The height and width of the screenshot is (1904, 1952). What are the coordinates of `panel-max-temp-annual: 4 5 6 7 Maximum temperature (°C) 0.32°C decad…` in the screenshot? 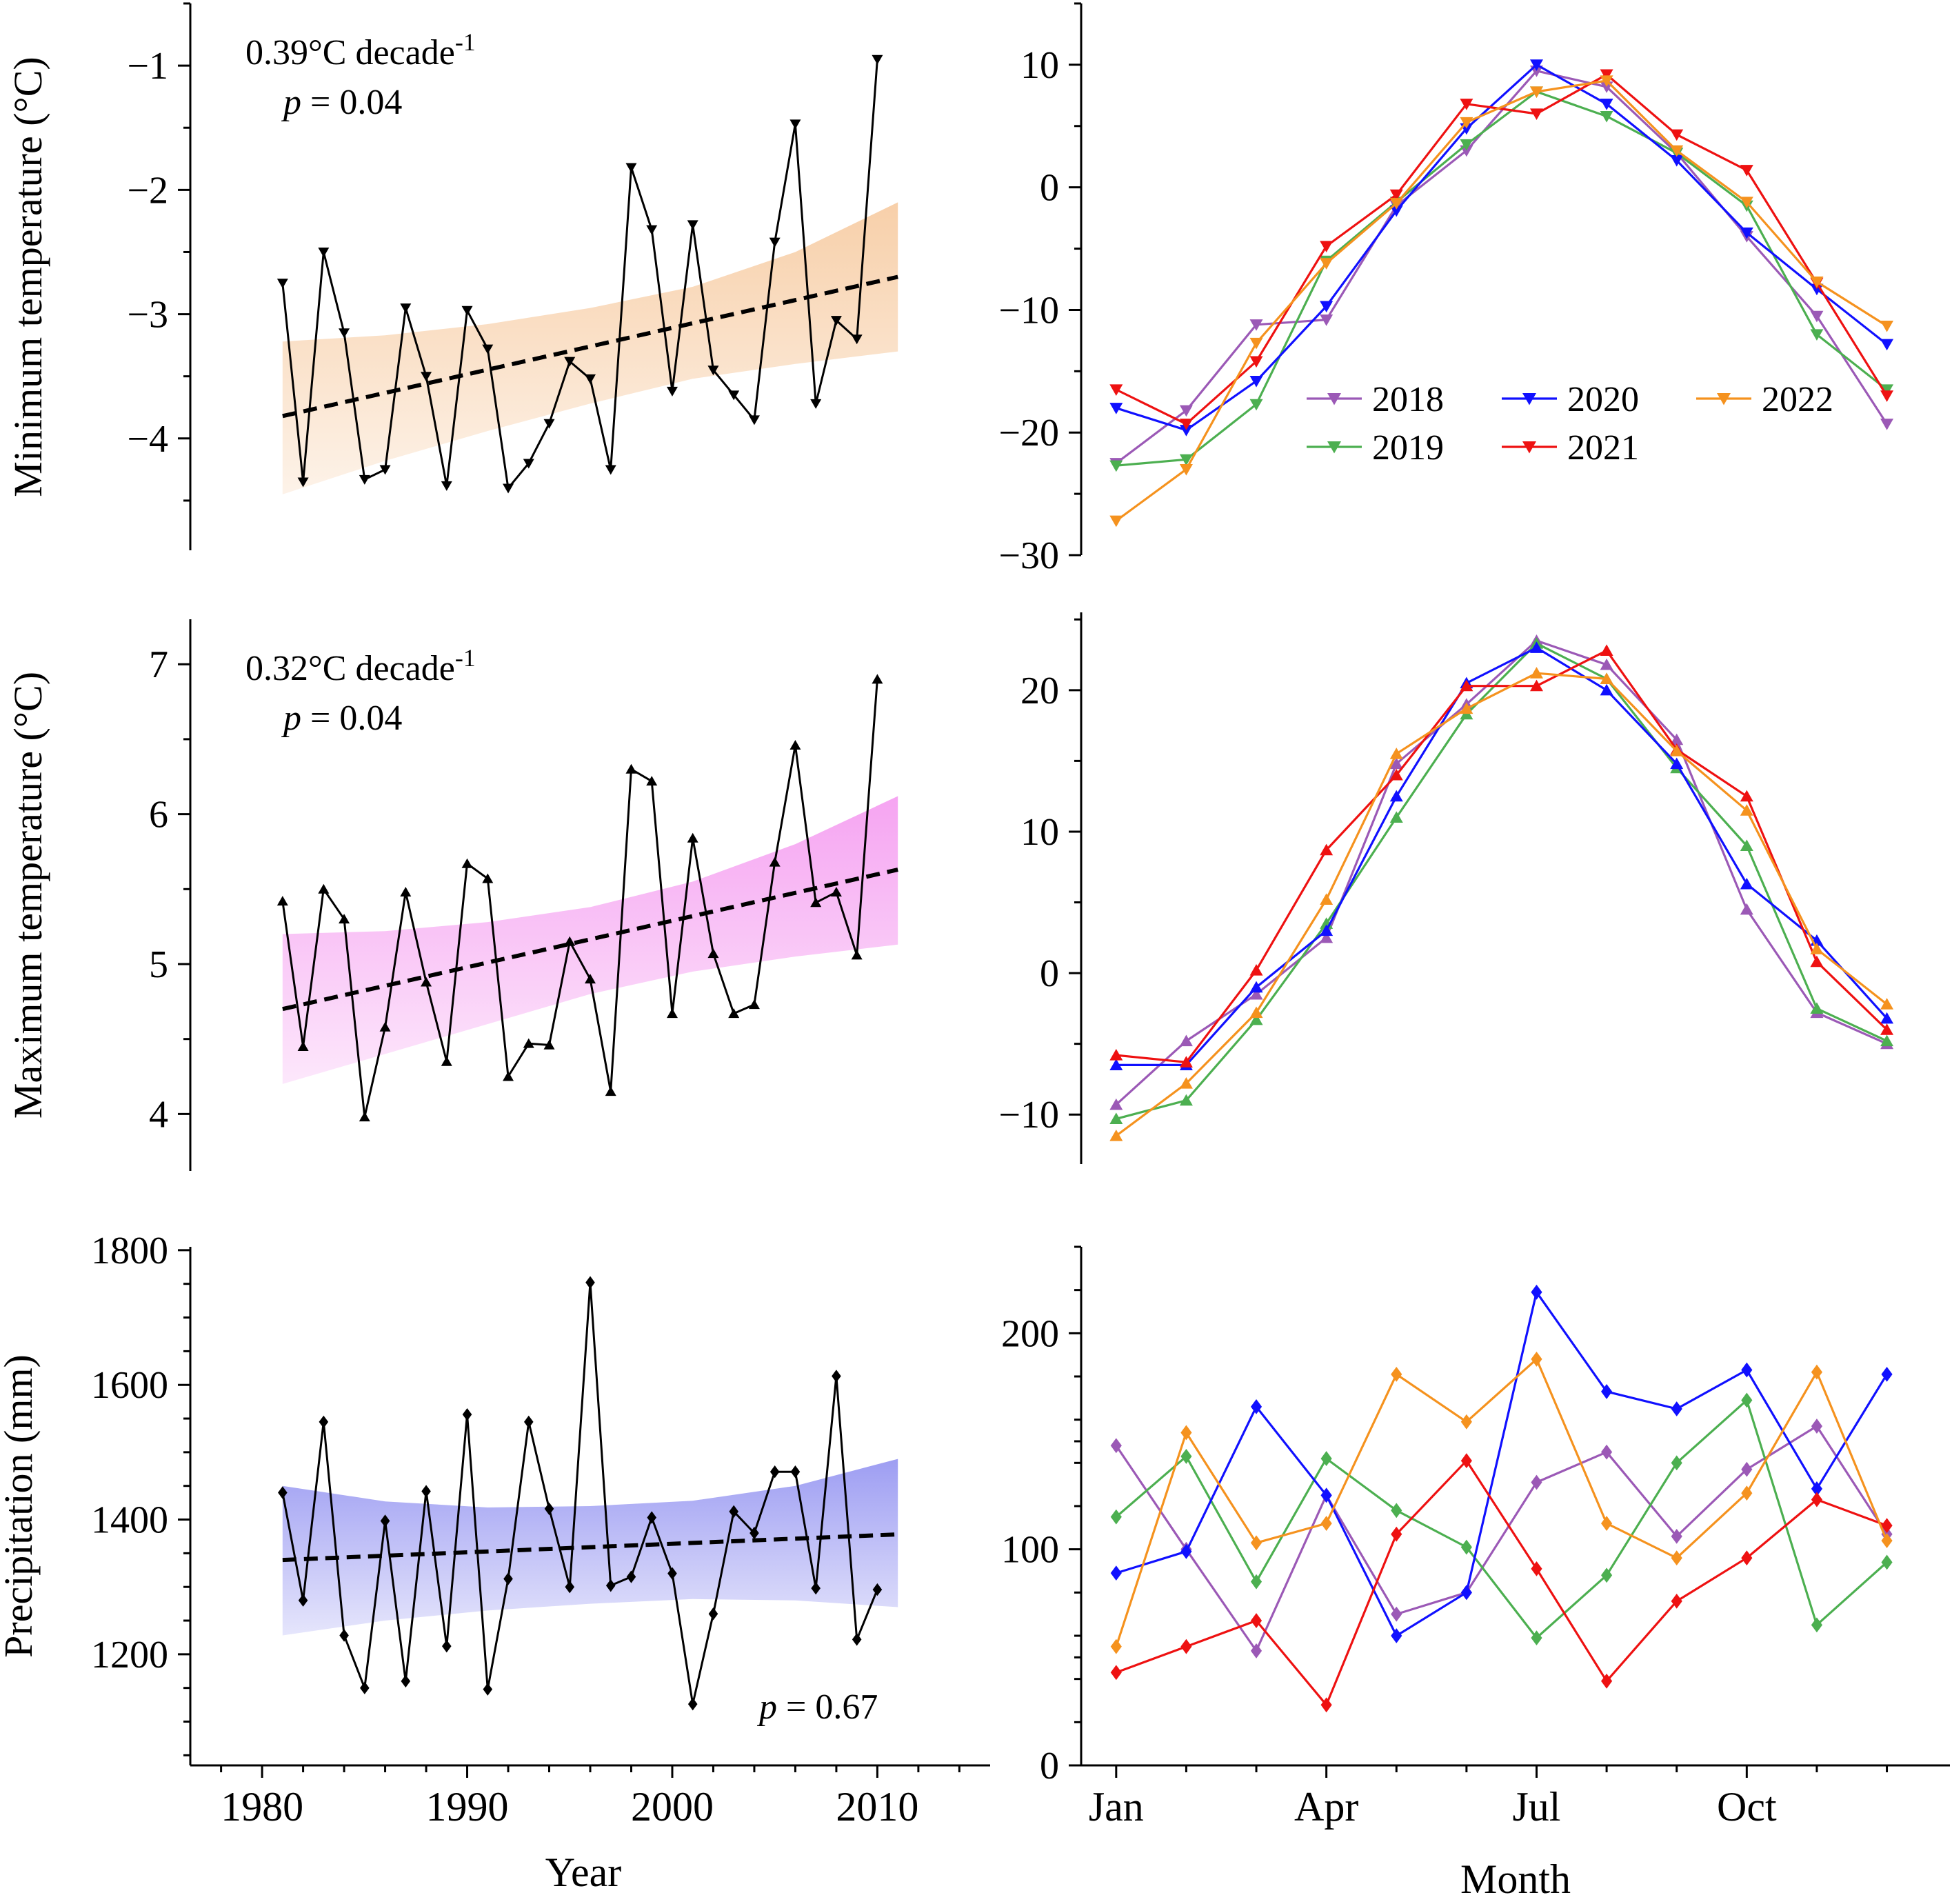 It's located at (452, 895).